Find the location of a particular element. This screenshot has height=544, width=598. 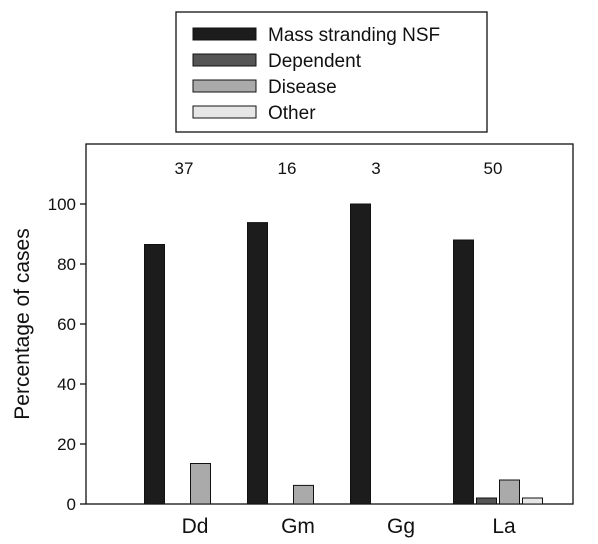

bar-gm-disease is located at coordinates (303, 494).